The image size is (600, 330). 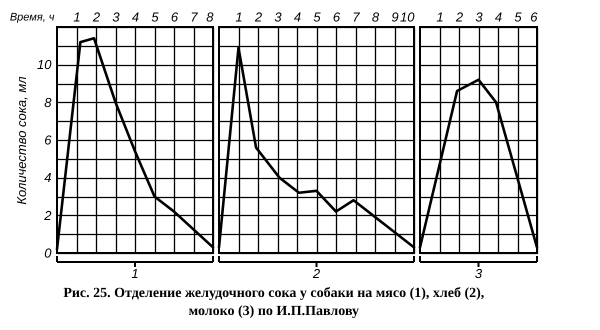 What do you see at coordinates (44, 64) in the screenshot?
I see `y-tick-label: 10` at bounding box center [44, 64].